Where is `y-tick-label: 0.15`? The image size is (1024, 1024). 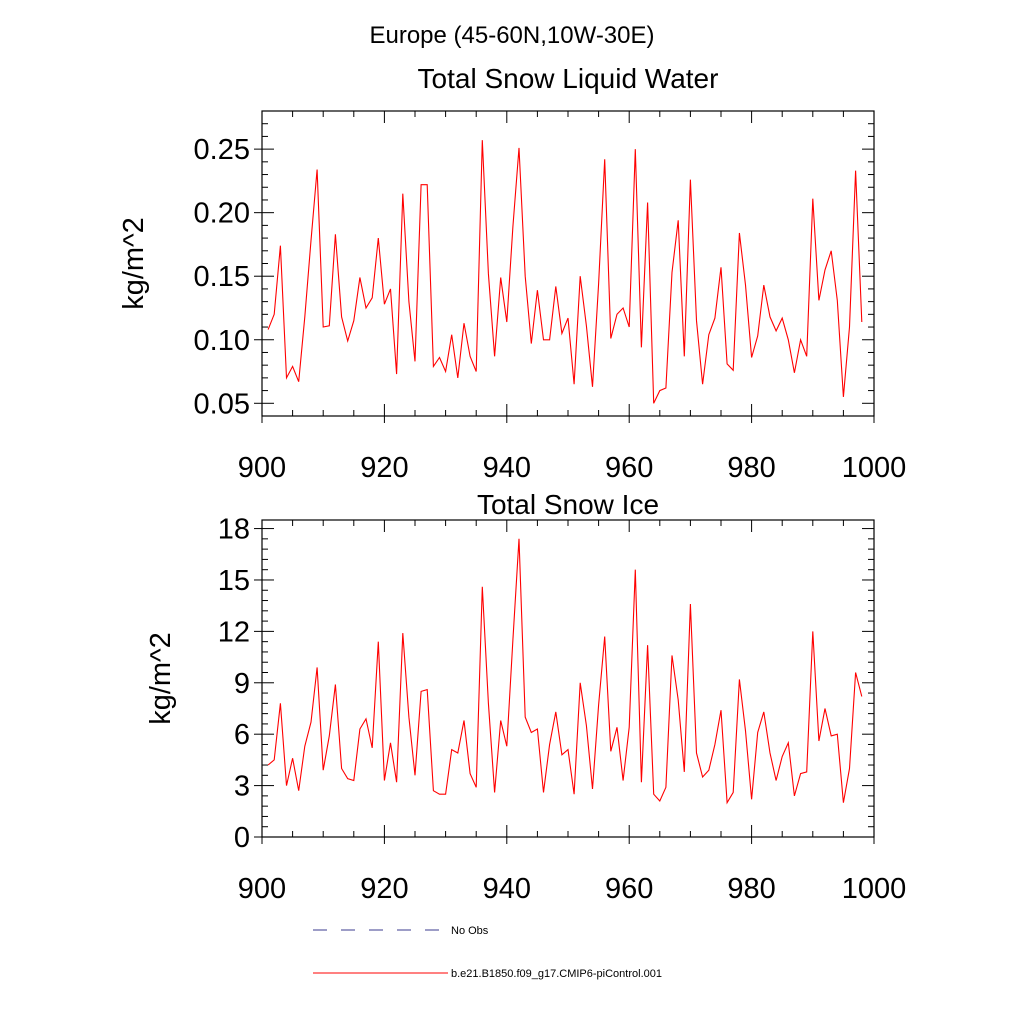
y-tick-label: 0.15 is located at coordinates (222, 277).